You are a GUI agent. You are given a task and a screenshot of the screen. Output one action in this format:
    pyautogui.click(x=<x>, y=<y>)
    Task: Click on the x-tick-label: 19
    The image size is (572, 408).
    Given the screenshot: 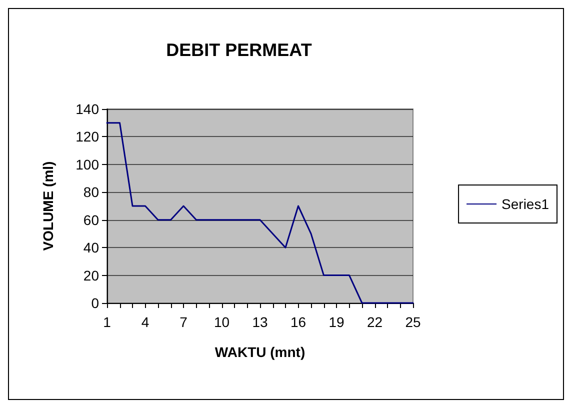 What is the action you would take?
    pyautogui.click(x=336, y=322)
    